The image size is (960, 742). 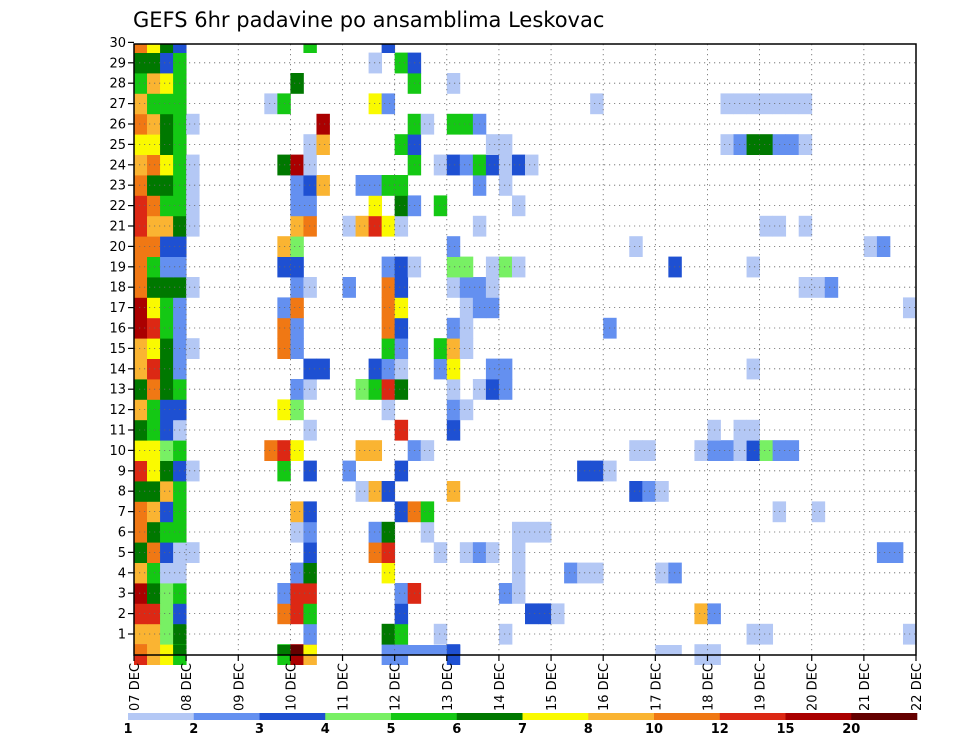 What do you see at coordinates (375, 369) in the screenshot?
I see `heatmap-cell-m14-s18` at bounding box center [375, 369].